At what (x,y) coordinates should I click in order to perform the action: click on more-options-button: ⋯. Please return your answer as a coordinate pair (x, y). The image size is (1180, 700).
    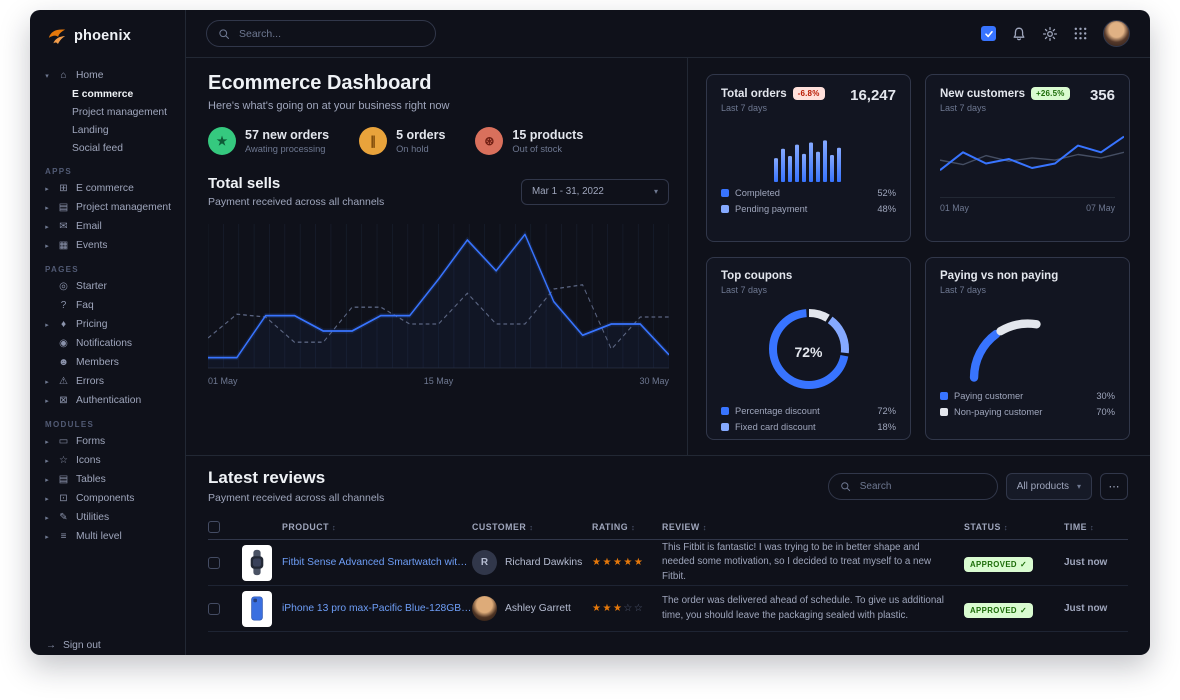
    Looking at the image, I should click on (1114, 486).